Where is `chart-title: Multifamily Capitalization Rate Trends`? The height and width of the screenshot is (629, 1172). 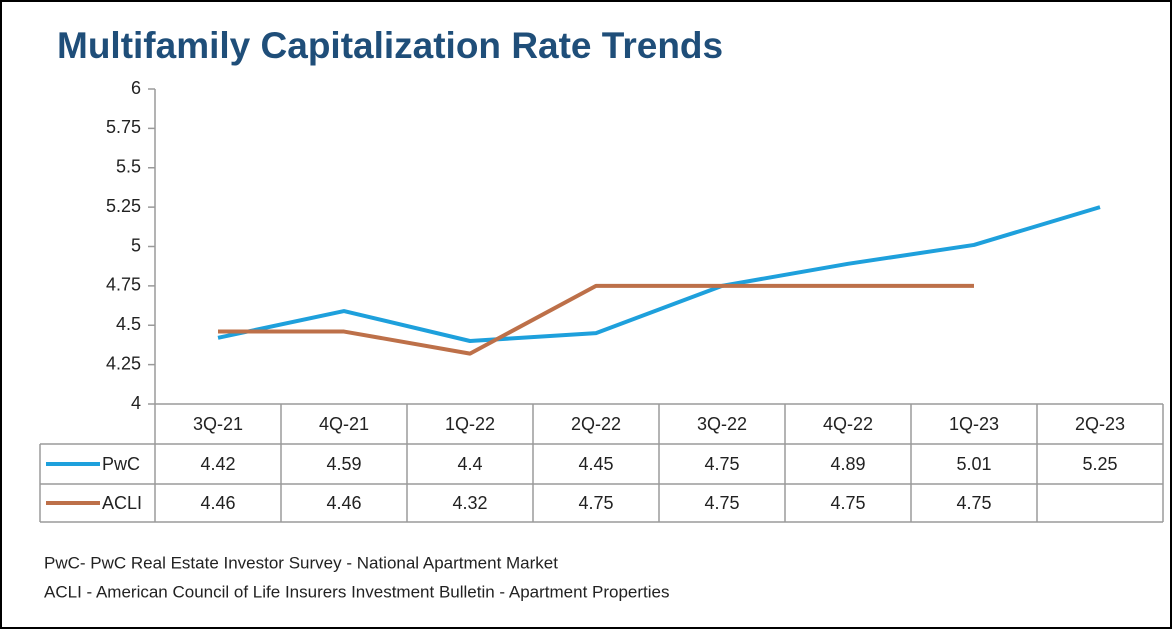
chart-title: Multifamily Capitalization Rate Trends is located at coordinates (390, 45).